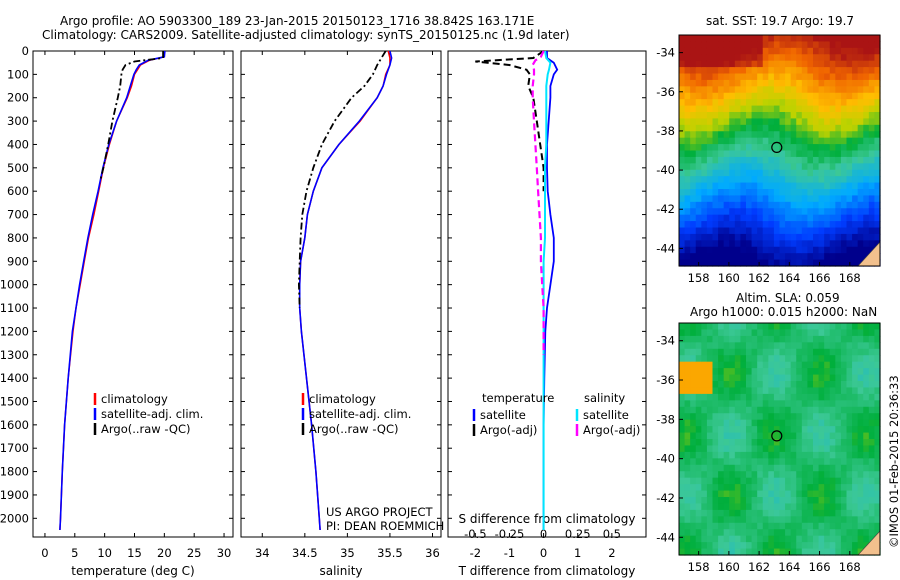 The image size is (900, 580). Describe the element at coordinates (665, 380) in the screenshot. I see `sla-ytick-label: -36` at that location.